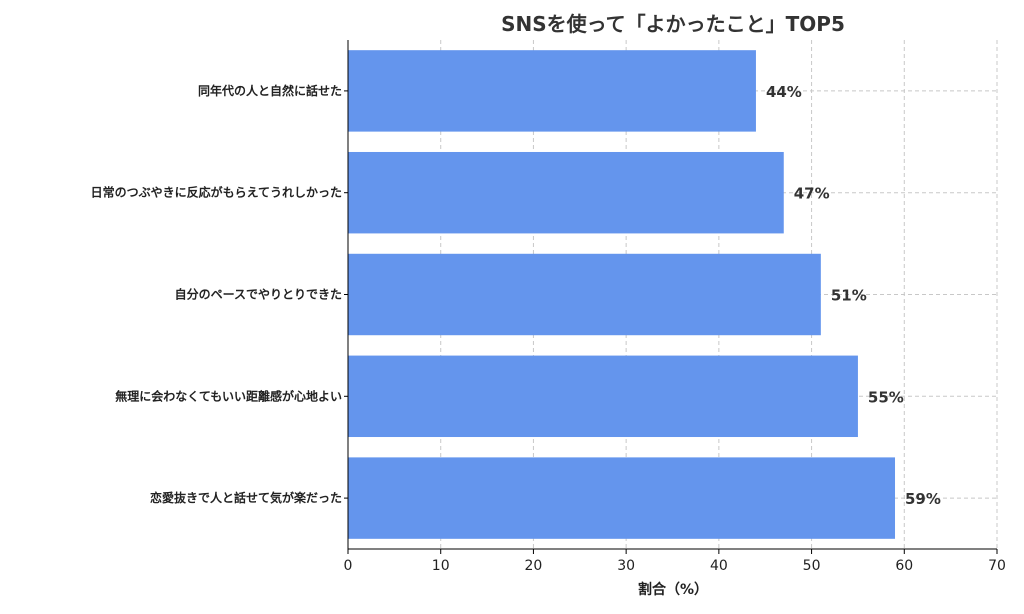  Describe the element at coordinates (997, 566) in the screenshot. I see `x-tick-label: 70` at that location.